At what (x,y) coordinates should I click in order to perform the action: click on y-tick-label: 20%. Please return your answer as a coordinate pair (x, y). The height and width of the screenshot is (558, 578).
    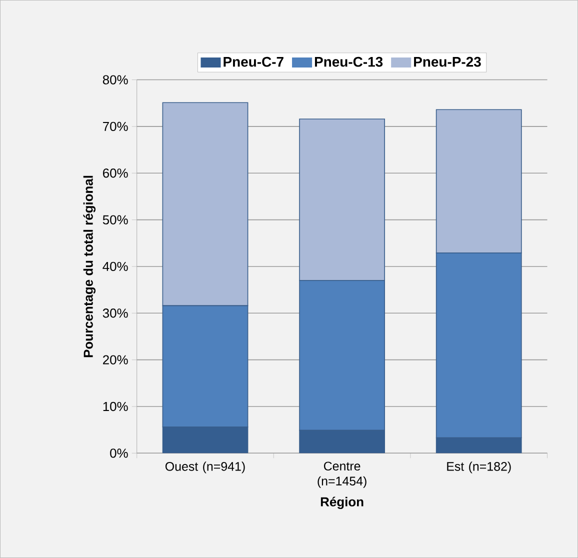
    Looking at the image, I should click on (115, 359).